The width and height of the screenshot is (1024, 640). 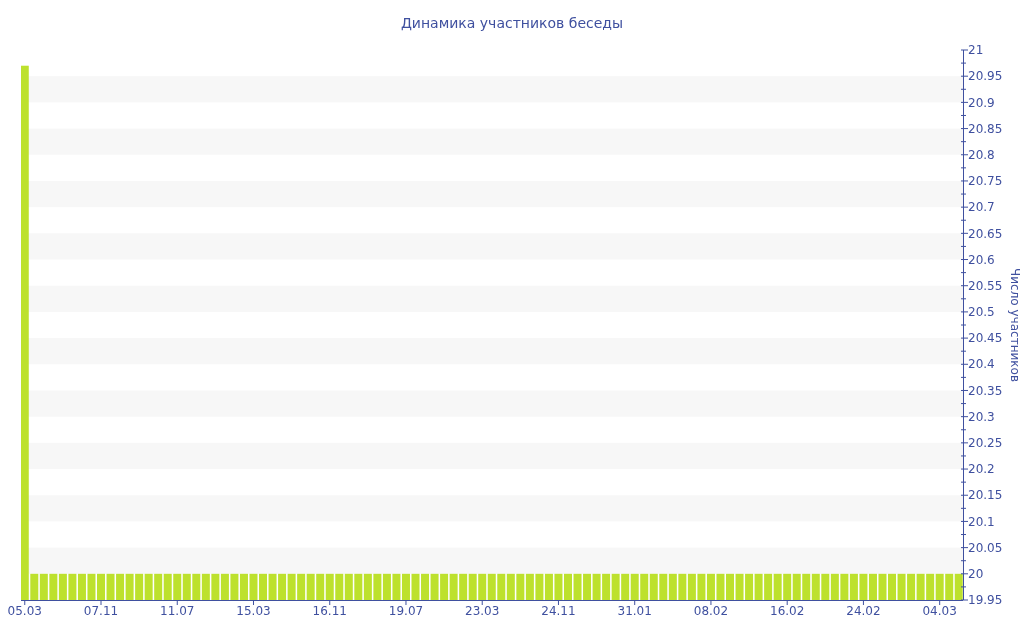 I want to click on x-tick-label: 04.03, so click(x=939, y=611).